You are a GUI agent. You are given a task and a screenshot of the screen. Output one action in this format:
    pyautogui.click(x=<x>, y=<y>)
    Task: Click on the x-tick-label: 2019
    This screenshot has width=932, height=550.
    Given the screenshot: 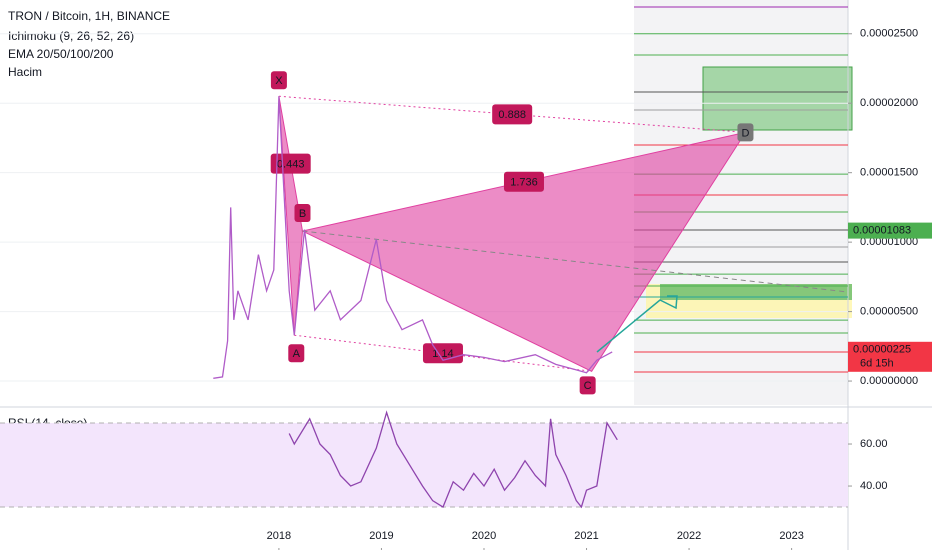 What is the action you would take?
    pyautogui.click(x=381, y=536)
    